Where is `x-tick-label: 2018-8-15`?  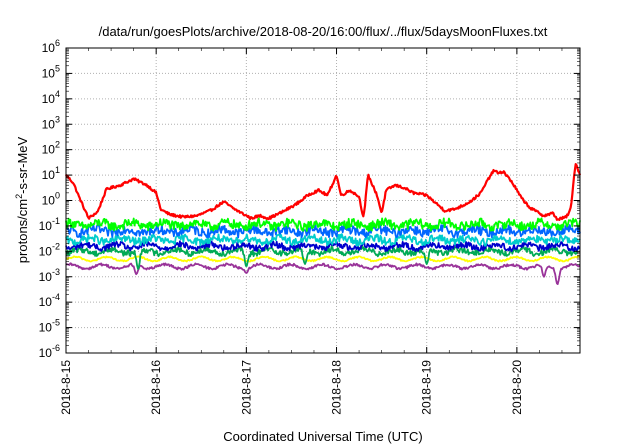
x-tick-label: 2018-8-15 is located at coordinates (66, 387).